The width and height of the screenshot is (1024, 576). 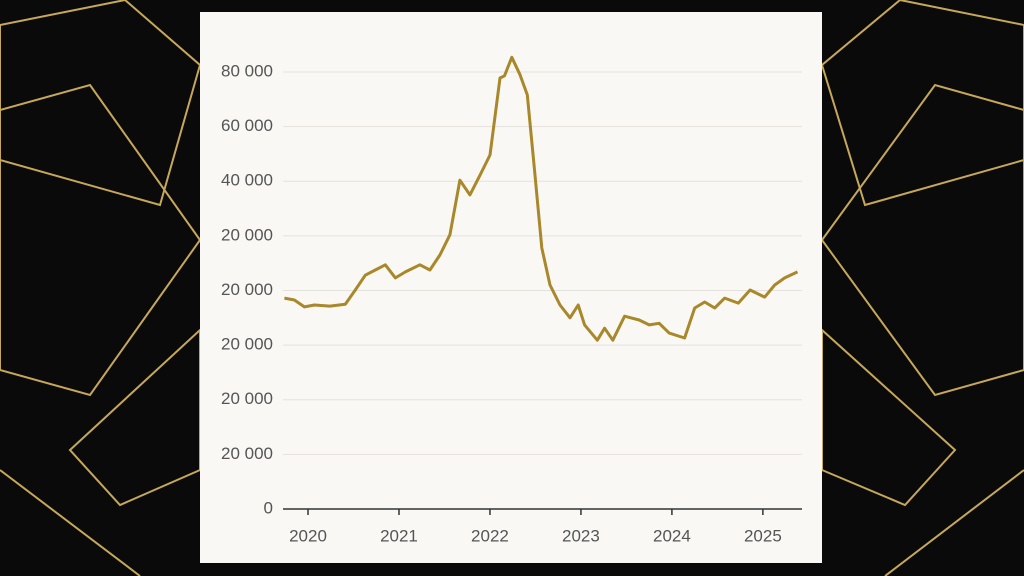 What do you see at coordinates (268, 507) in the screenshot?
I see `y-tick-label: 0` at bounding box center [268, 507].